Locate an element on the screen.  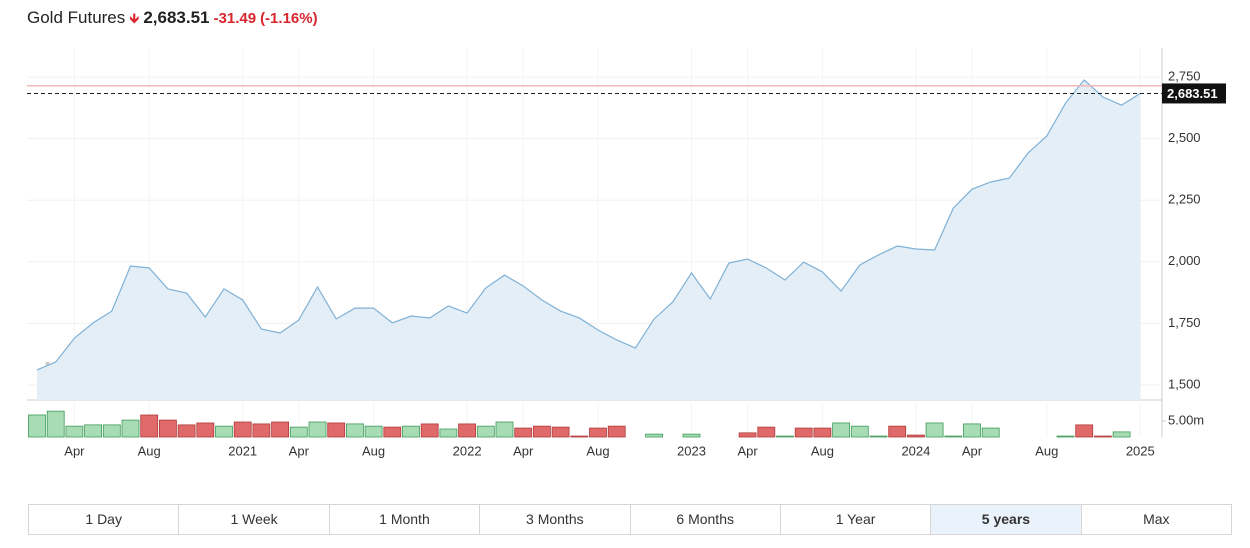
x-tick-label: 2025 is located at coordinates (1140, 450).